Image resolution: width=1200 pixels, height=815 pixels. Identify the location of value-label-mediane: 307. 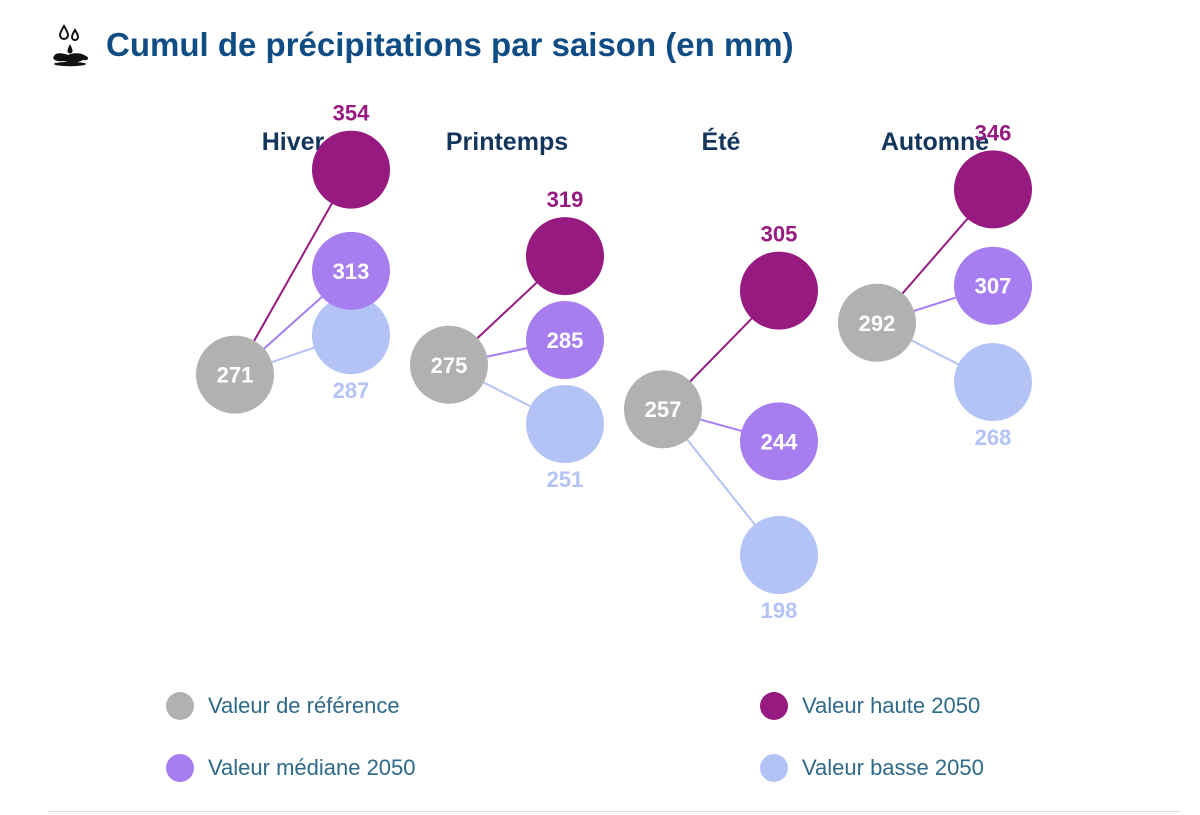
(993, 286).